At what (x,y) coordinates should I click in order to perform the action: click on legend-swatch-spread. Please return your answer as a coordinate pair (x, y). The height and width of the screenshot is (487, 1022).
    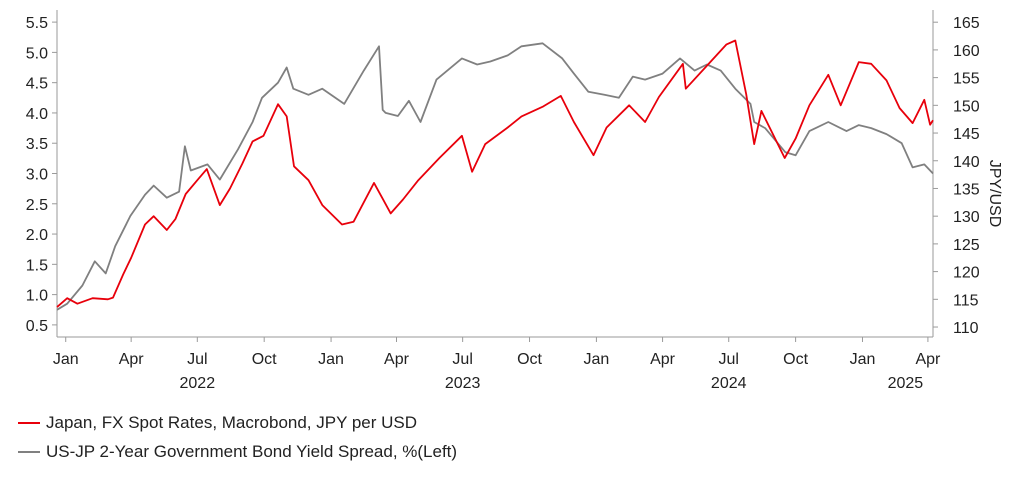
    Looking at the image, I should click on (29, 451).